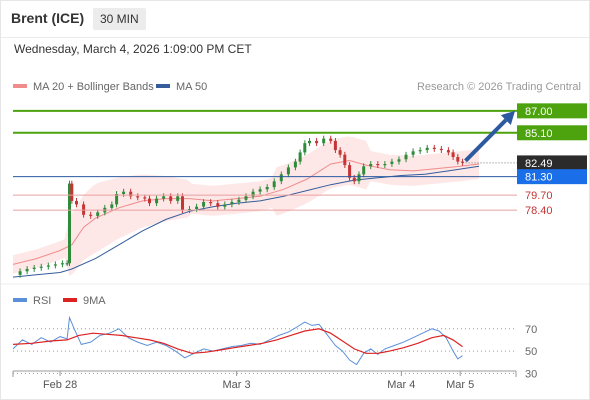  Describe the element at coordinates (258, 381) in the screenshot. I see `x-axis-ticks: Feb 28 Mar 3 Mar 4 Mar 5` at that location.